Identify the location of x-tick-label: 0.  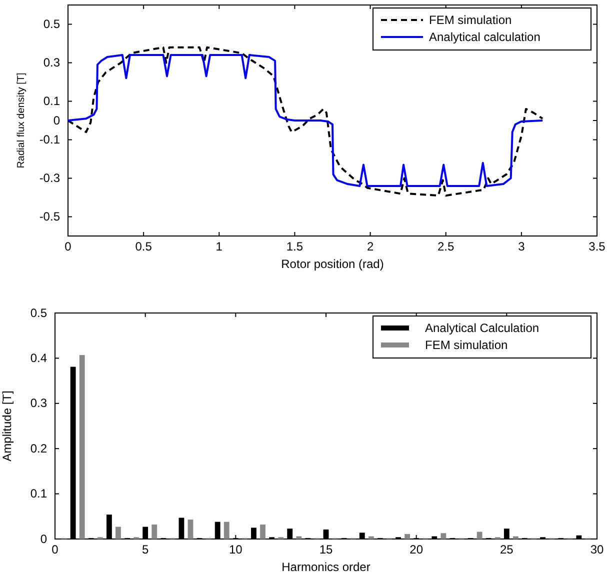
(68, 247).